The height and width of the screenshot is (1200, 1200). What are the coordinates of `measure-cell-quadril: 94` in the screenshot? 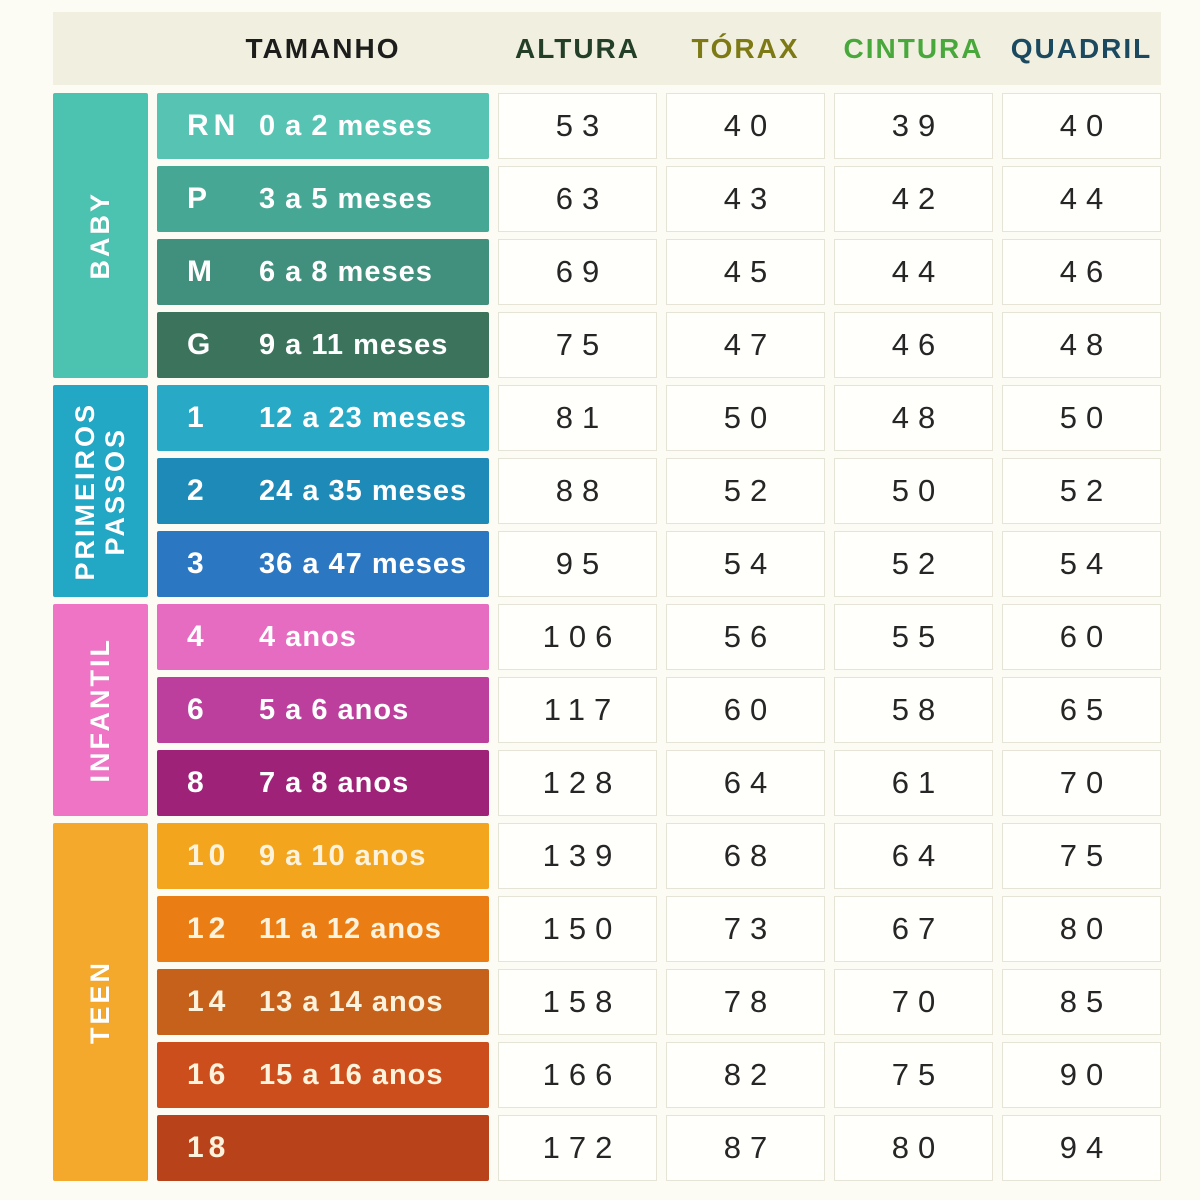 It's located at (1081, 1148).